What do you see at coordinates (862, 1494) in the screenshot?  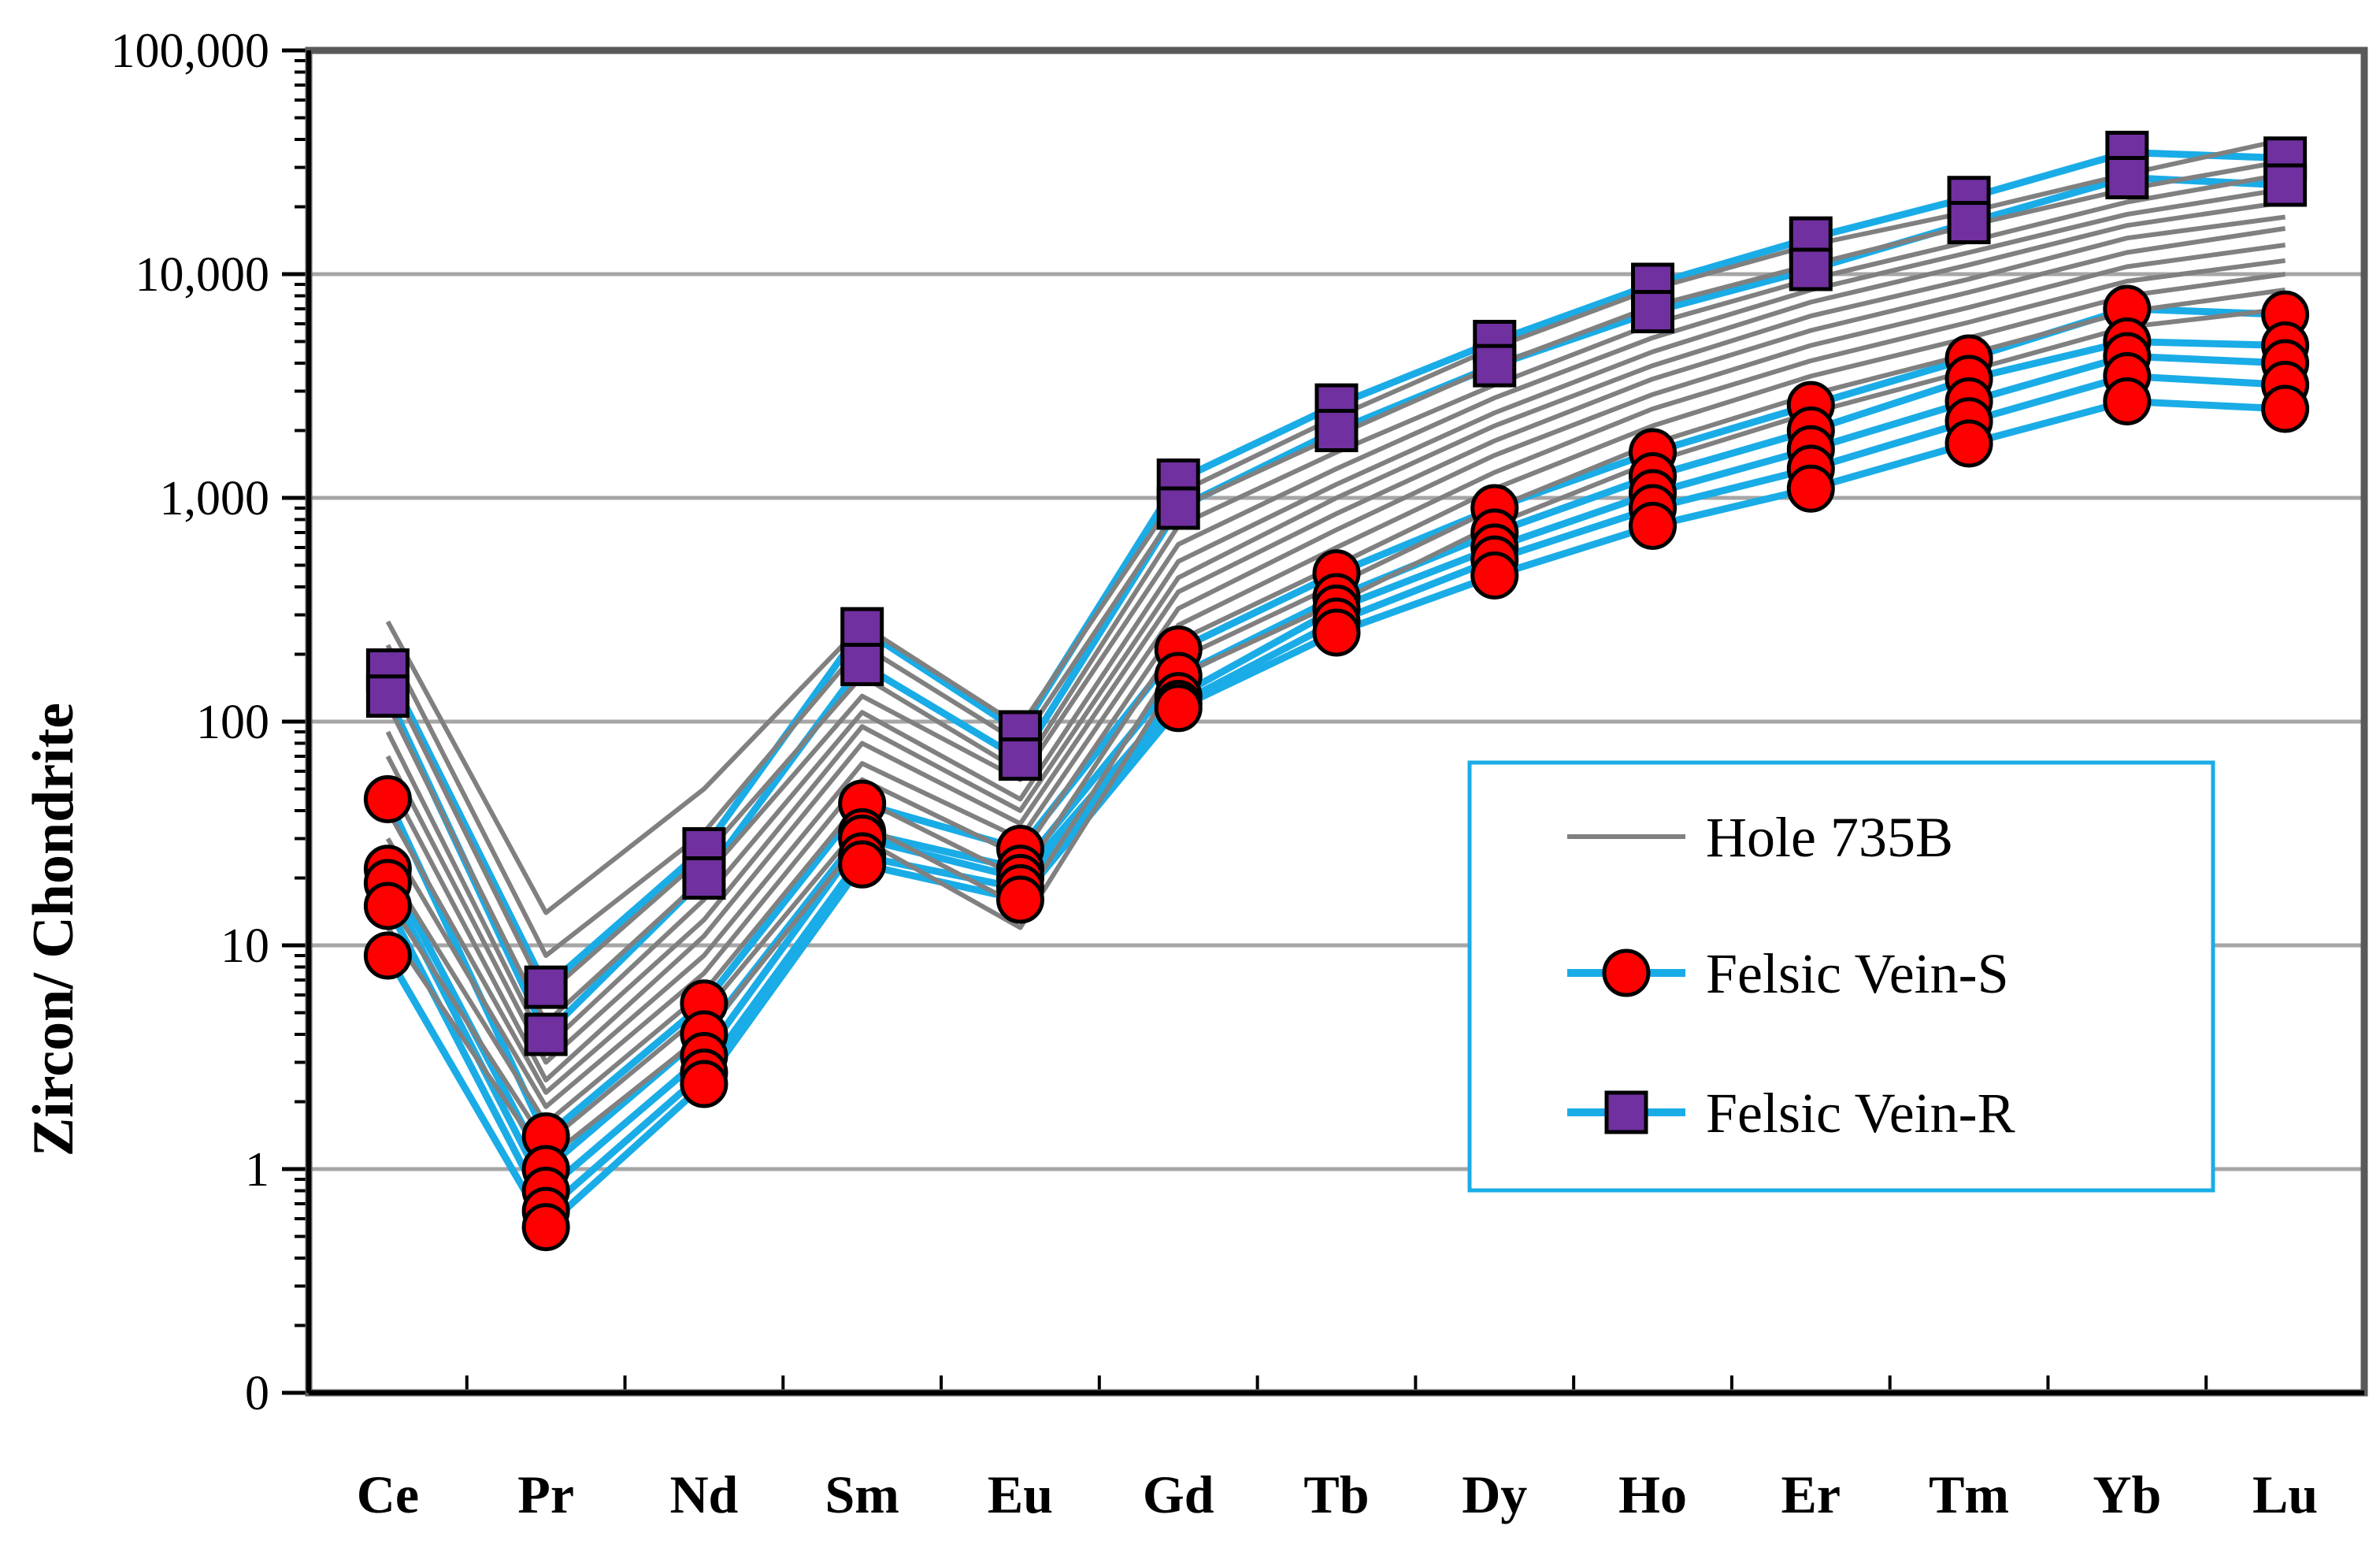 I see `x-tick-label: Sm` at bounding box center [862, 1494].